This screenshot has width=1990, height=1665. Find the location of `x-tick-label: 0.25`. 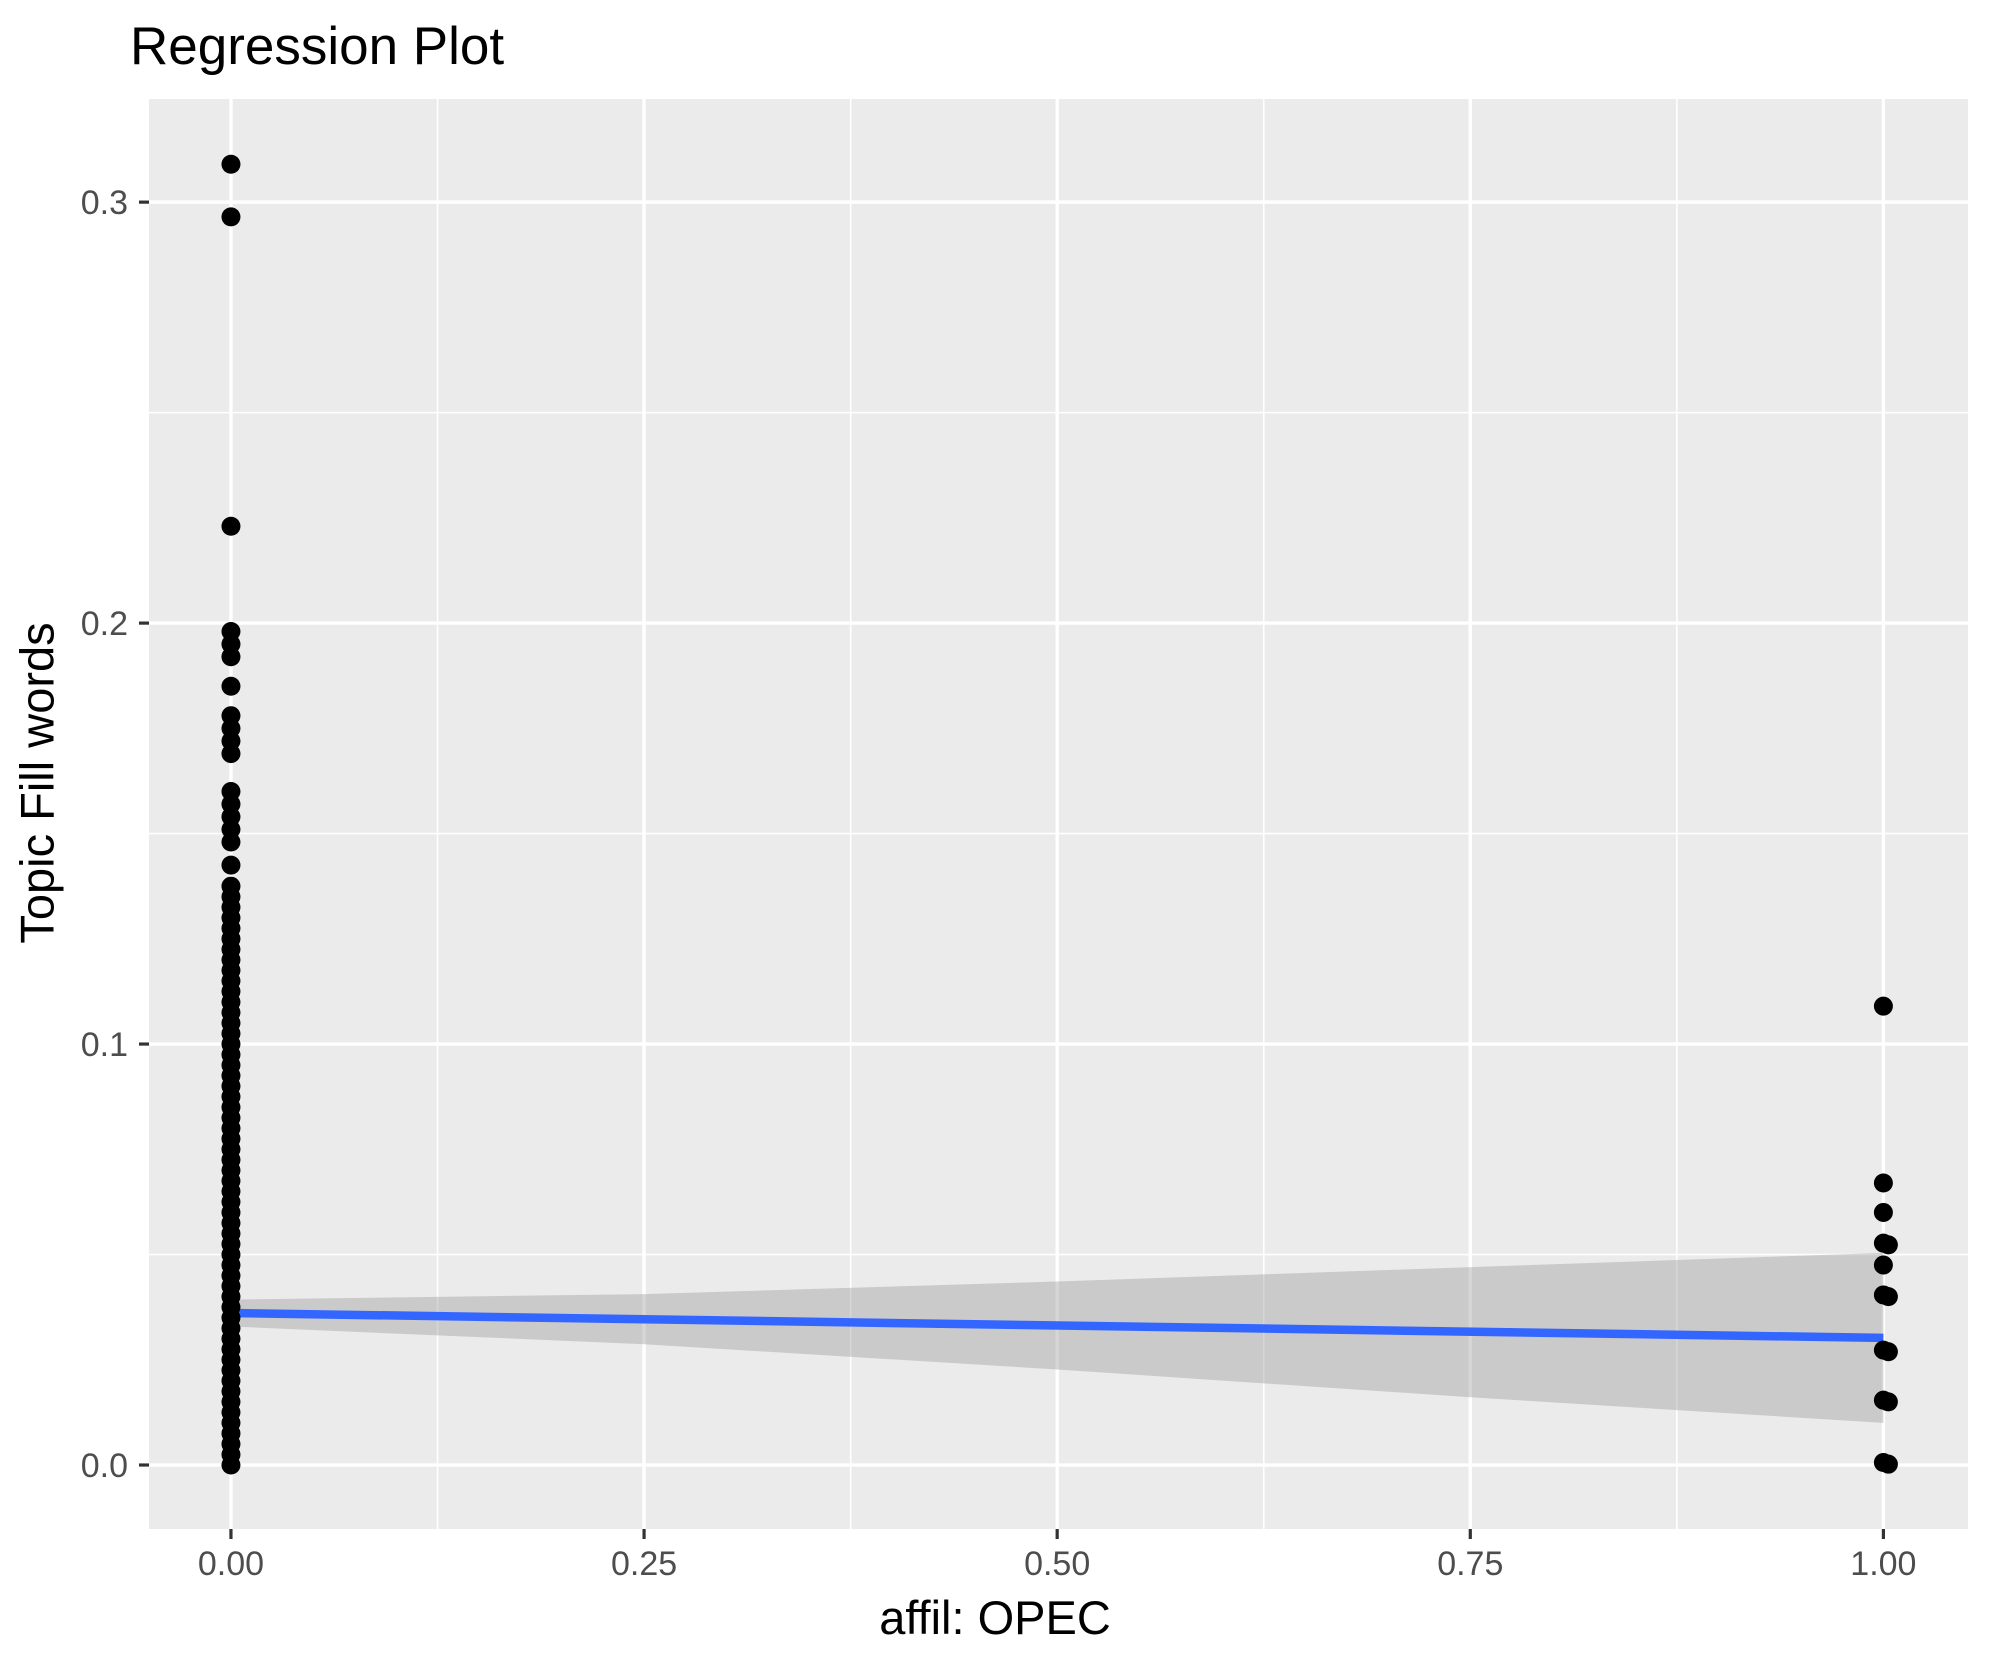

x-tick-label: 0.25 is located at coordinates (644, 1564).